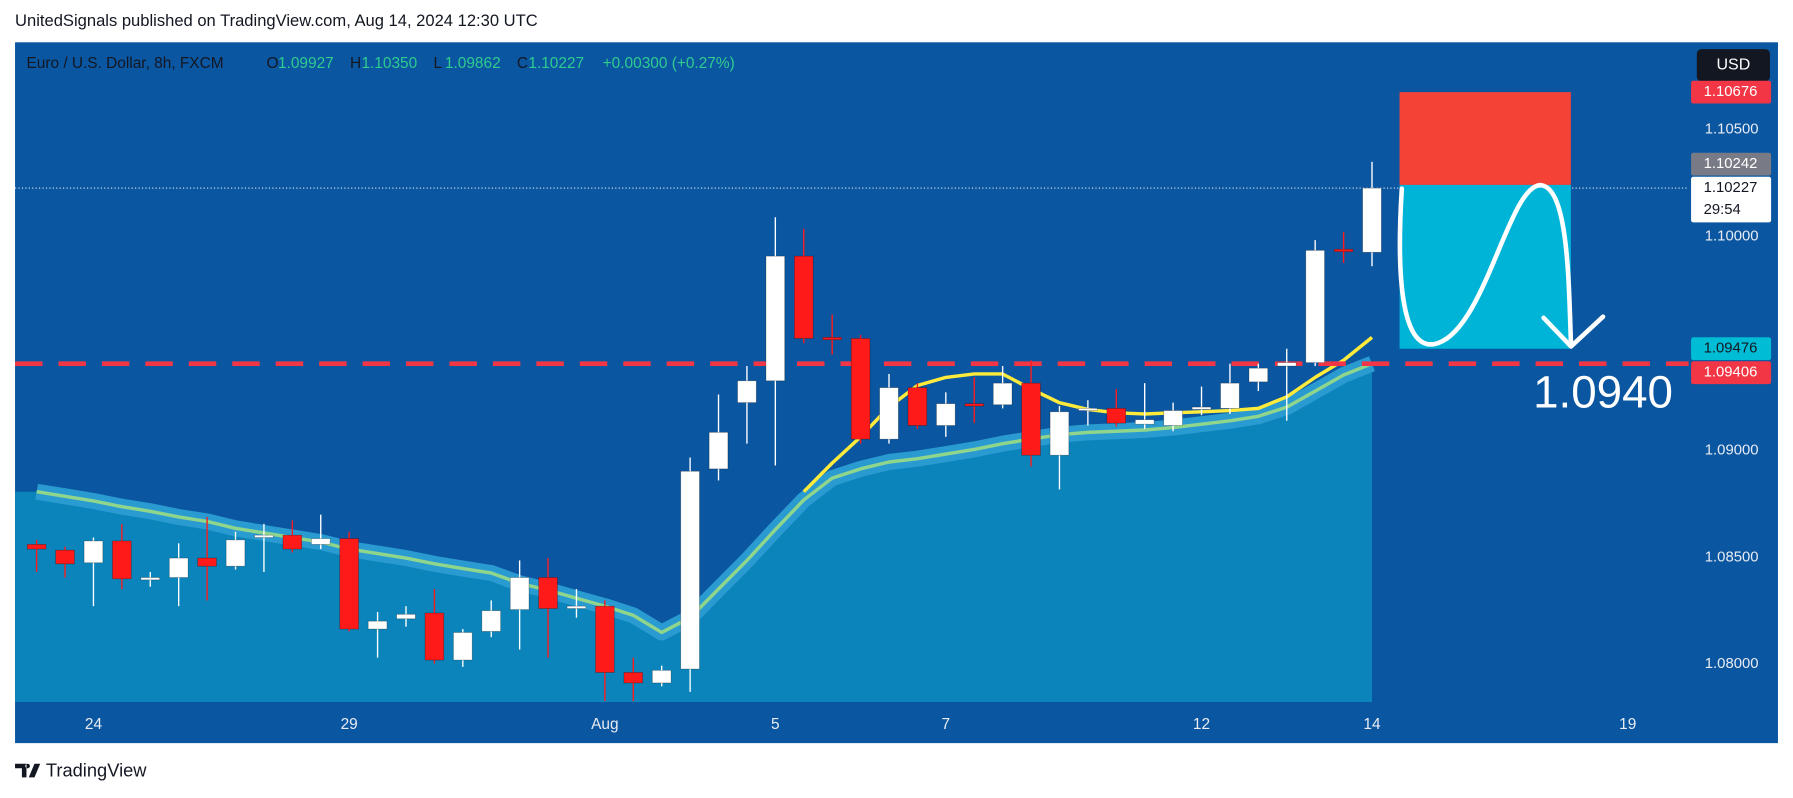 This screenshot has width=1793, height=798. I want to click on stop-zone, so click(1485, 138).